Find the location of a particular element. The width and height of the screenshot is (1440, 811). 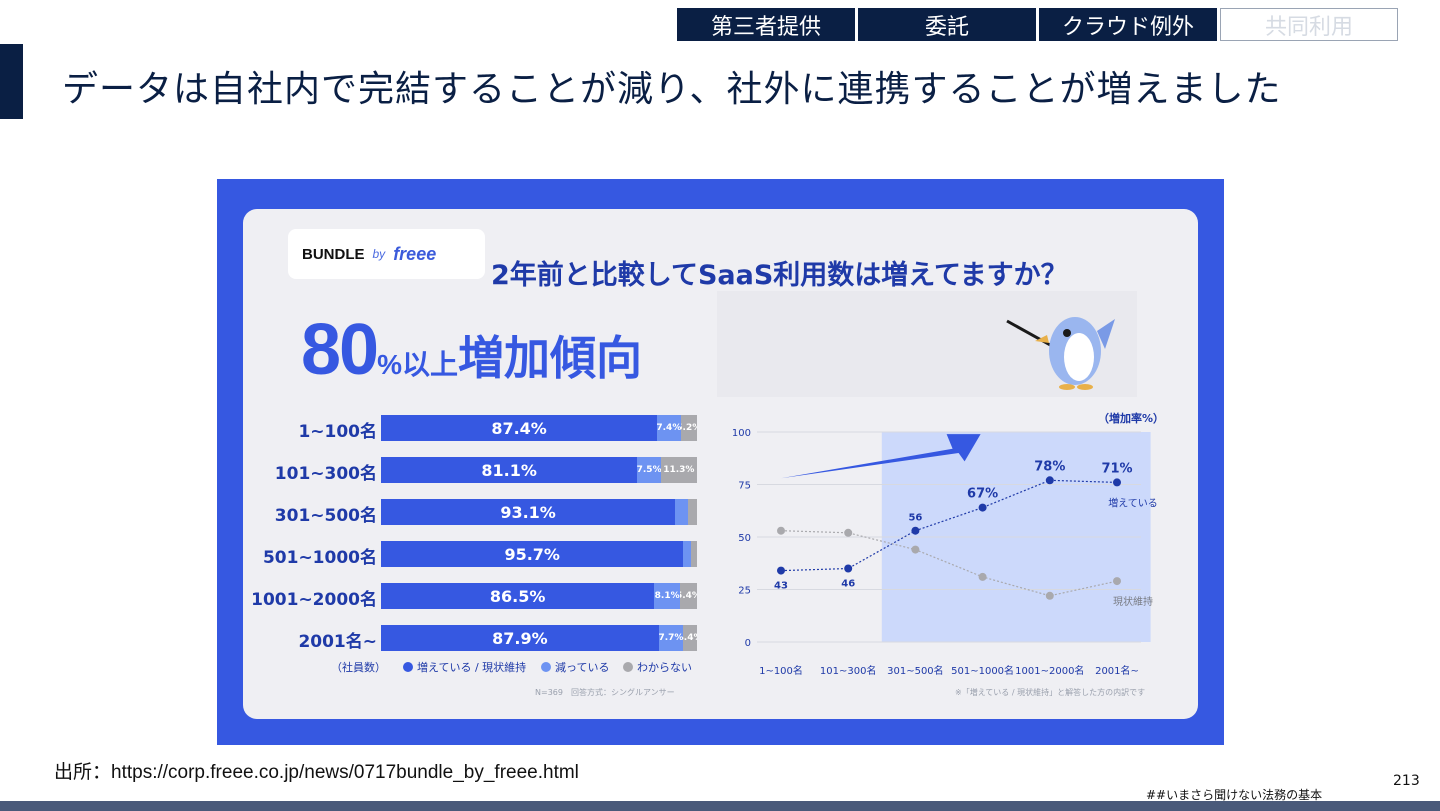

bar-category-label: 301~500名 is located at coordinates (325, 516).